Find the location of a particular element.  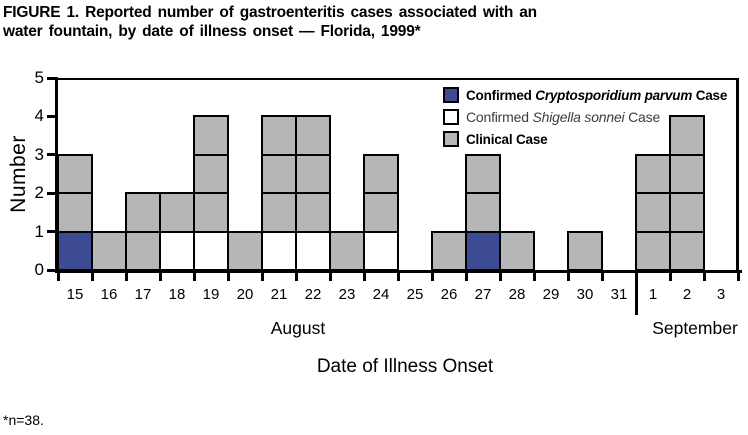

x-tick-label-21: 21 is located at coordinates (279, 294).